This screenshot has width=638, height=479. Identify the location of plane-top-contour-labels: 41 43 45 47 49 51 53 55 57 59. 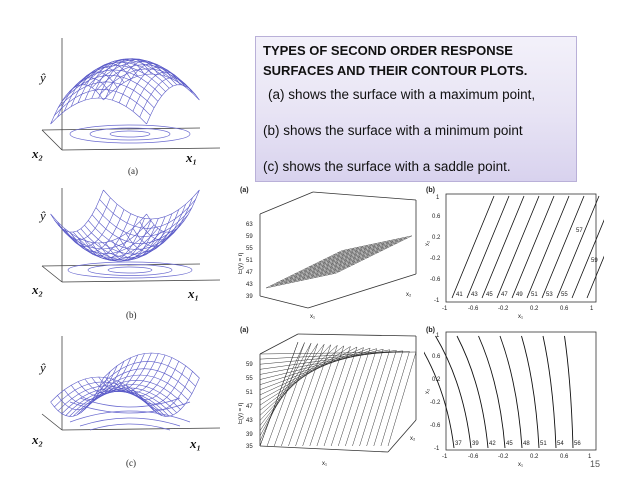
(527, 263).